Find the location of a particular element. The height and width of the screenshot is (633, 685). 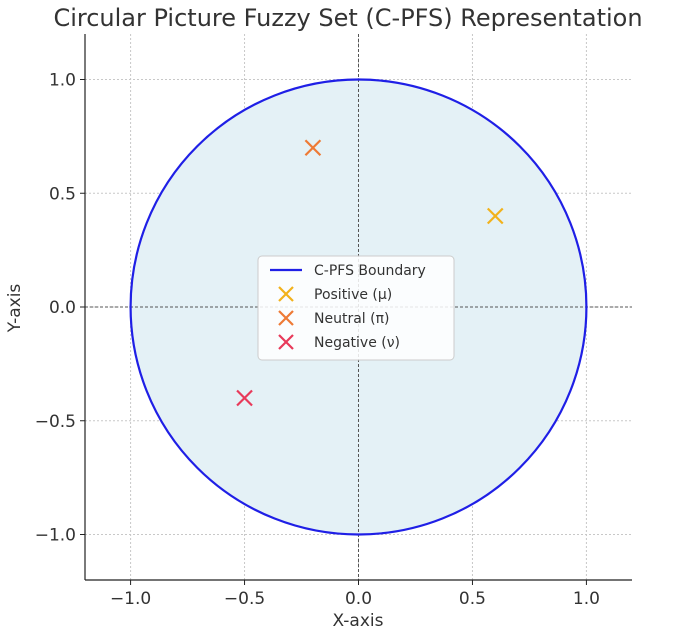

legend-label: Neutral (π) is located at coordinates (351, 319).